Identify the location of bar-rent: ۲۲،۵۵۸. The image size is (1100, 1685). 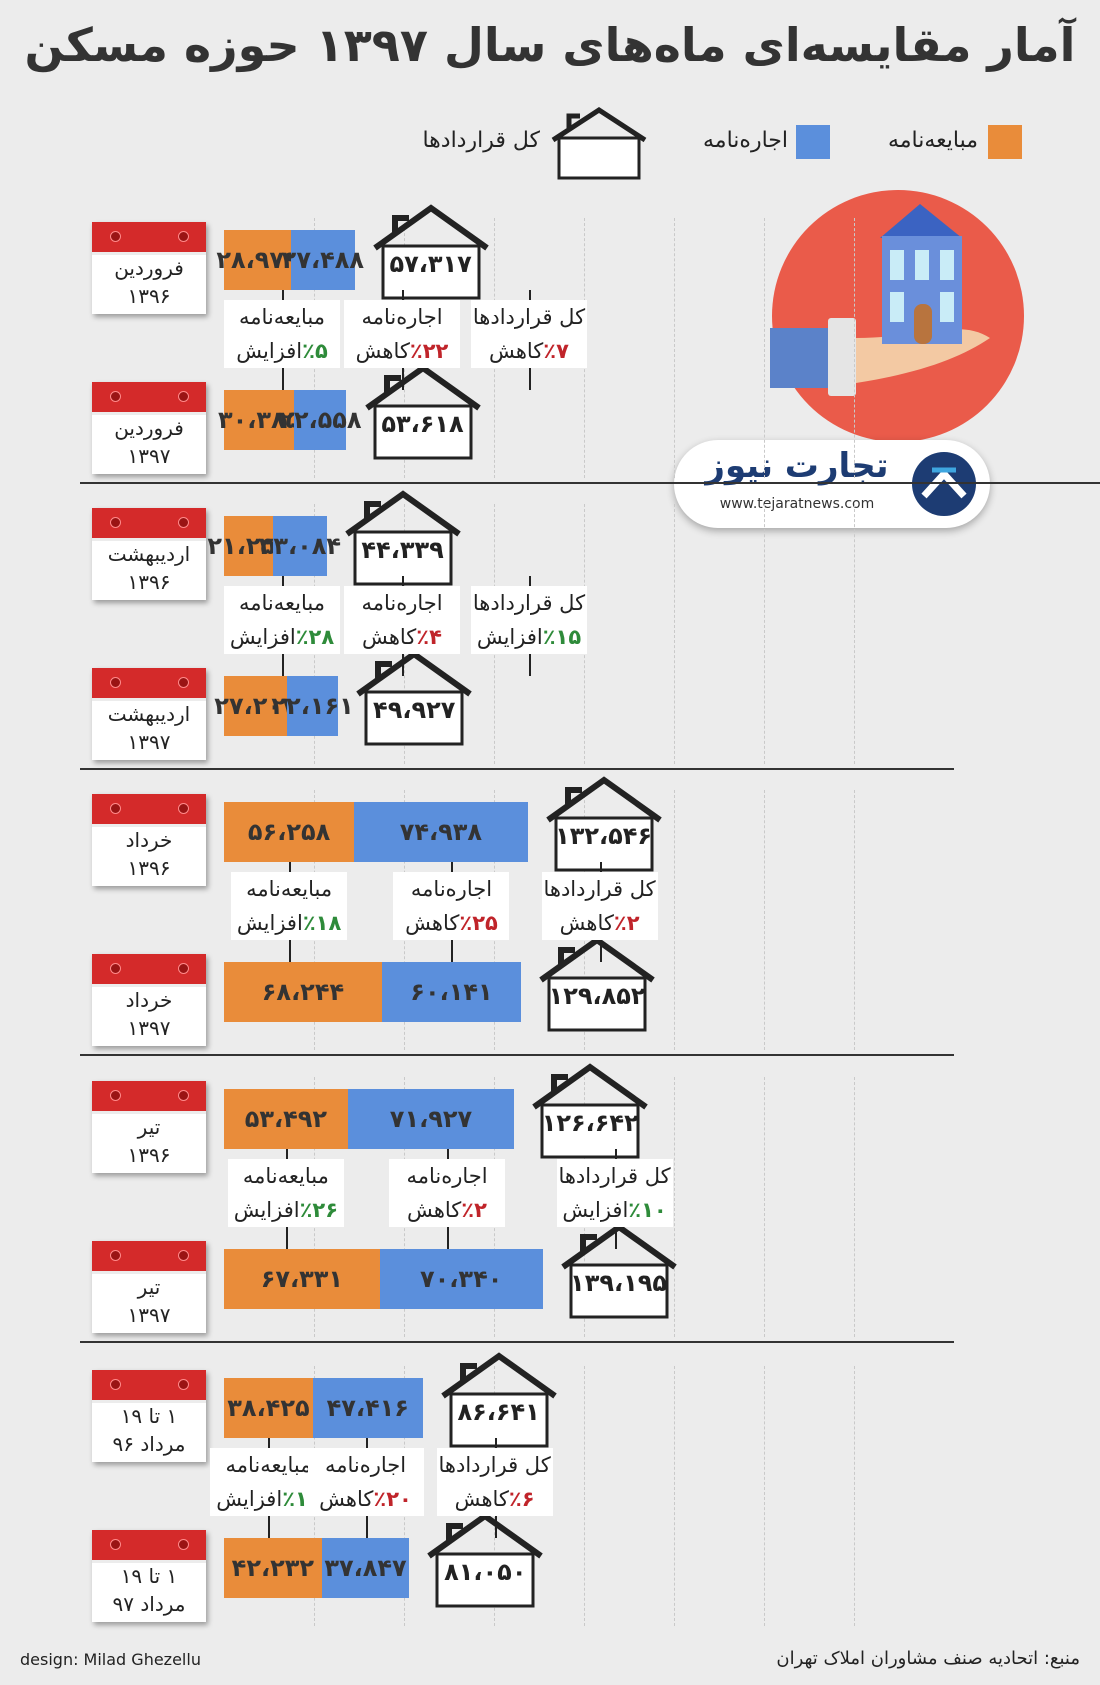
(320, 420).